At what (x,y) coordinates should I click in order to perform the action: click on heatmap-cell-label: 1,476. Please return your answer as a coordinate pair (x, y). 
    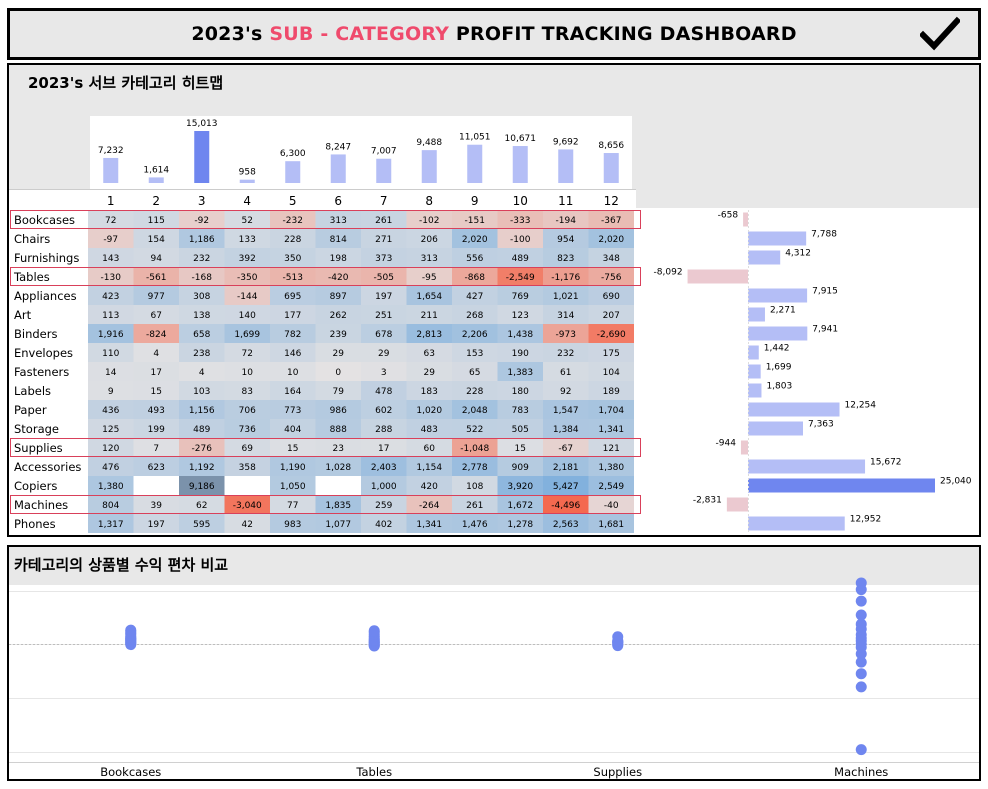
    Looking at the image, I should click on (475, 525).